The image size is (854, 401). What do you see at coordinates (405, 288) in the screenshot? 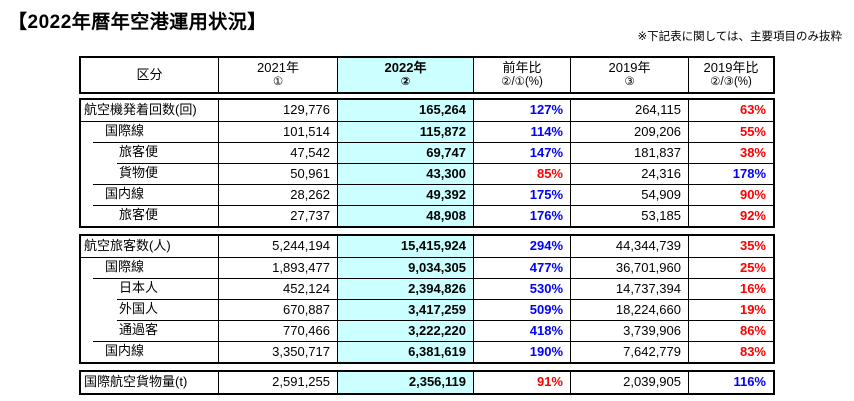
I see `value-2022: 2,394,826` at bounding box center [405, 288].